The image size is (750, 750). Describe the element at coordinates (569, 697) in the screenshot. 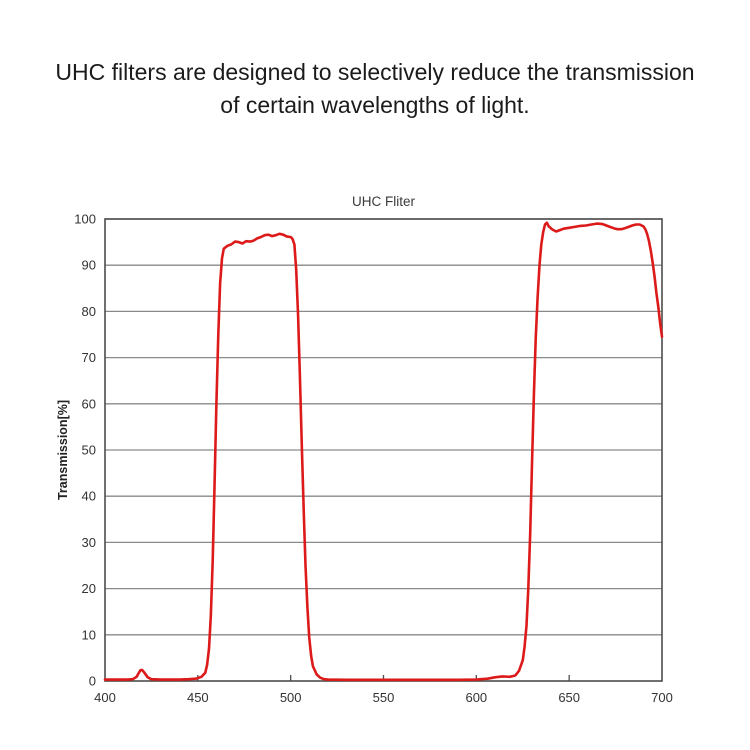

I see `x-tick-label-650: 650` at that location.